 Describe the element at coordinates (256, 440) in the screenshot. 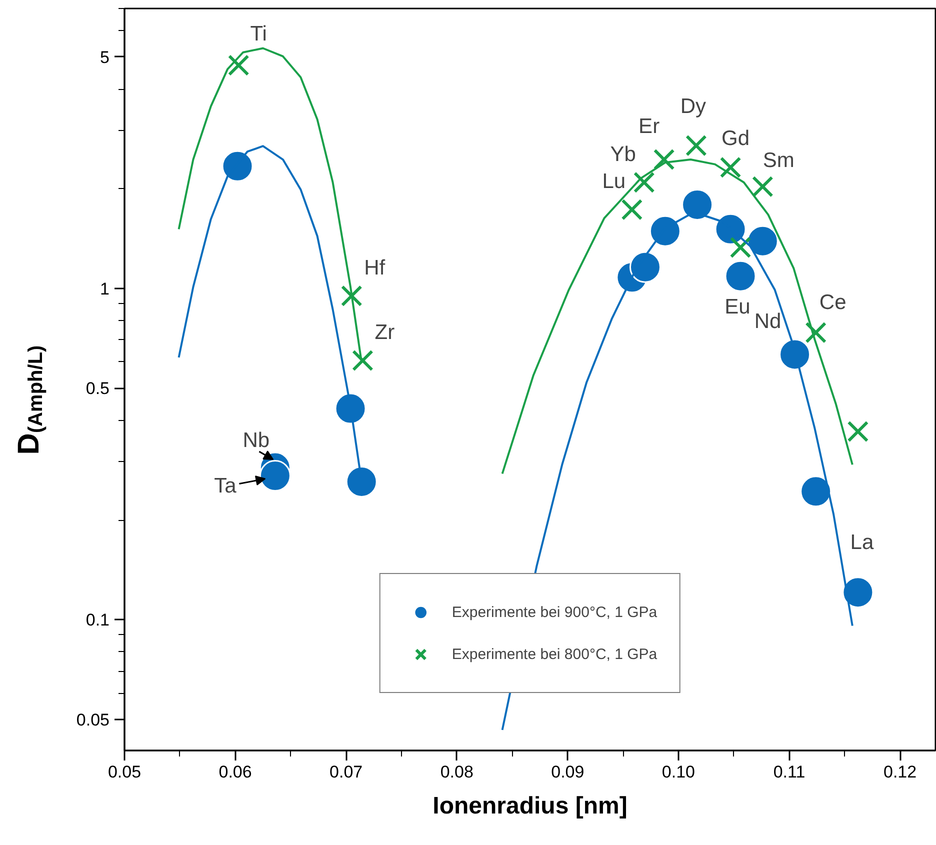

I see `annotation: Nb` at that location.